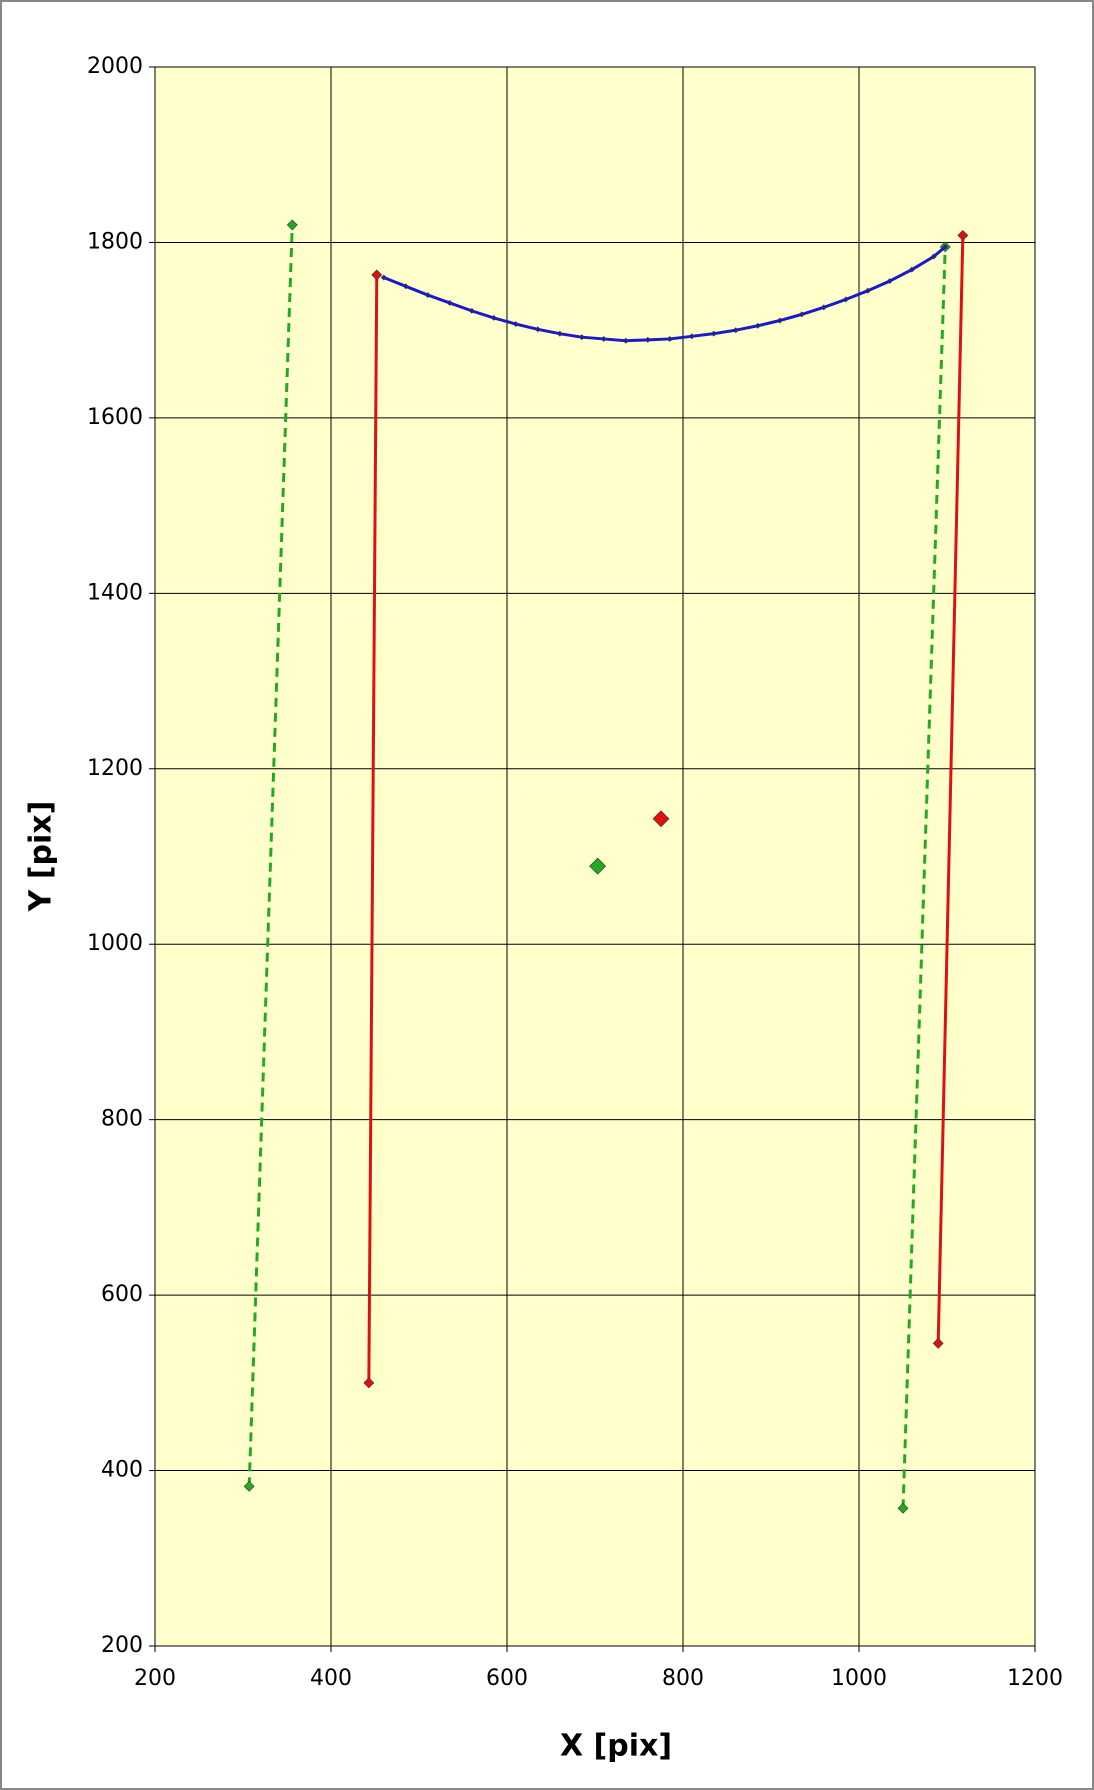 This screenshot has width=1094, height=1790. I want to click on x-axis-label: X [pix], so click(616, 1746).